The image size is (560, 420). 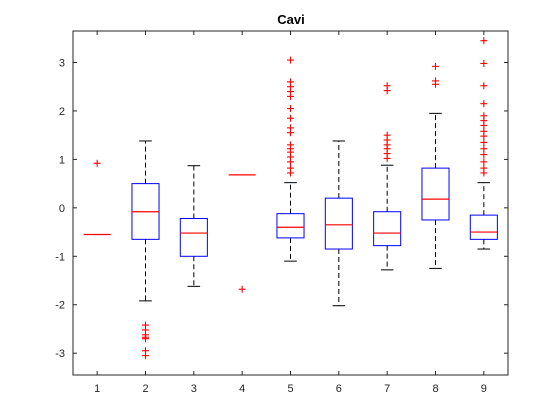 I want to click on x-tick-label: 9, so click(x=484, y=389).